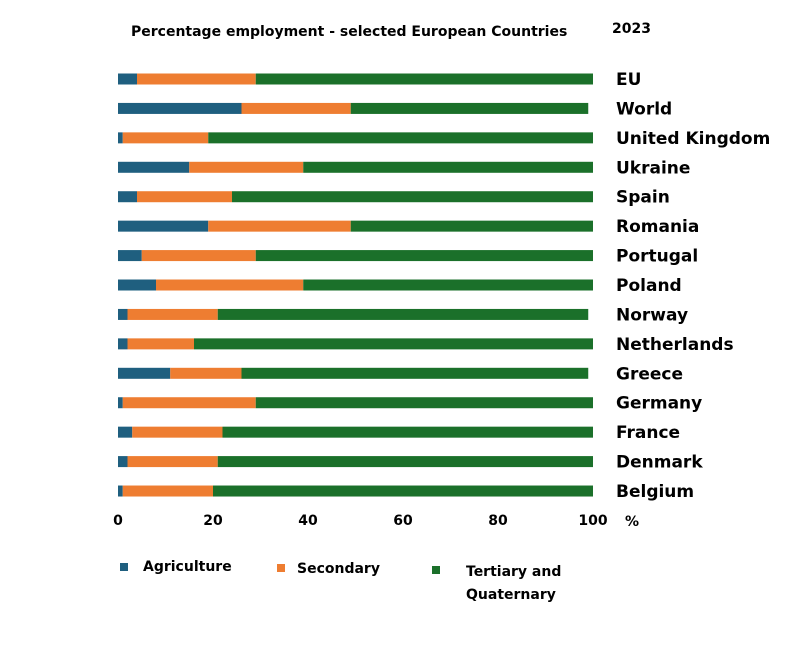  I want to click on category-label: EU, so click(628, 80).